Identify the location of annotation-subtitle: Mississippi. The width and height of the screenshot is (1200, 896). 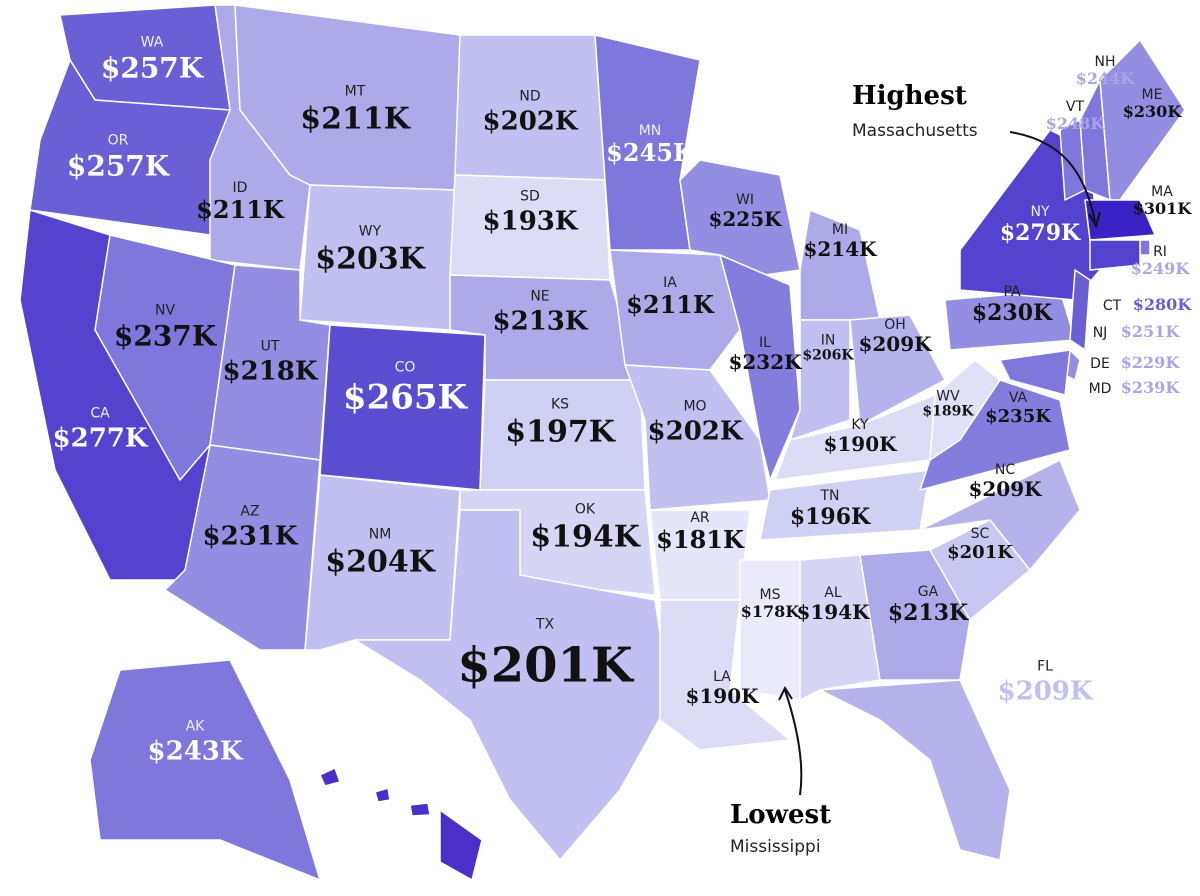
(775, 847).